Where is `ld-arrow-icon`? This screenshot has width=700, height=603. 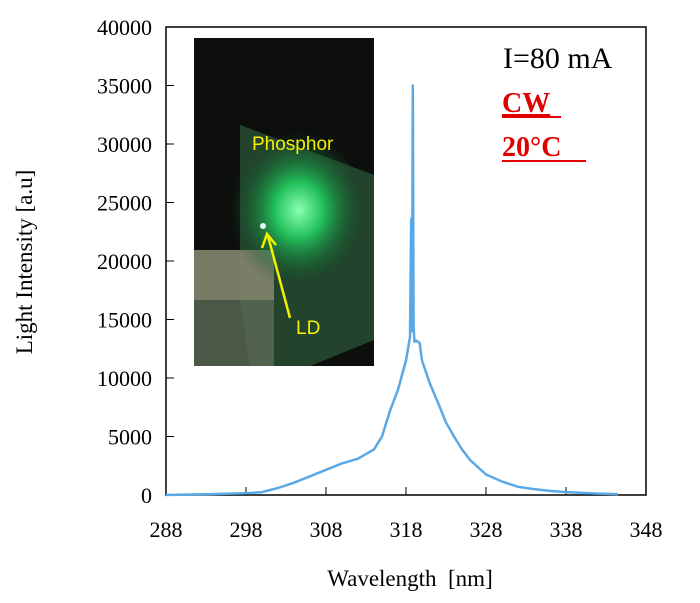
ld-arrow-icon is located at coordinates (279, 277).